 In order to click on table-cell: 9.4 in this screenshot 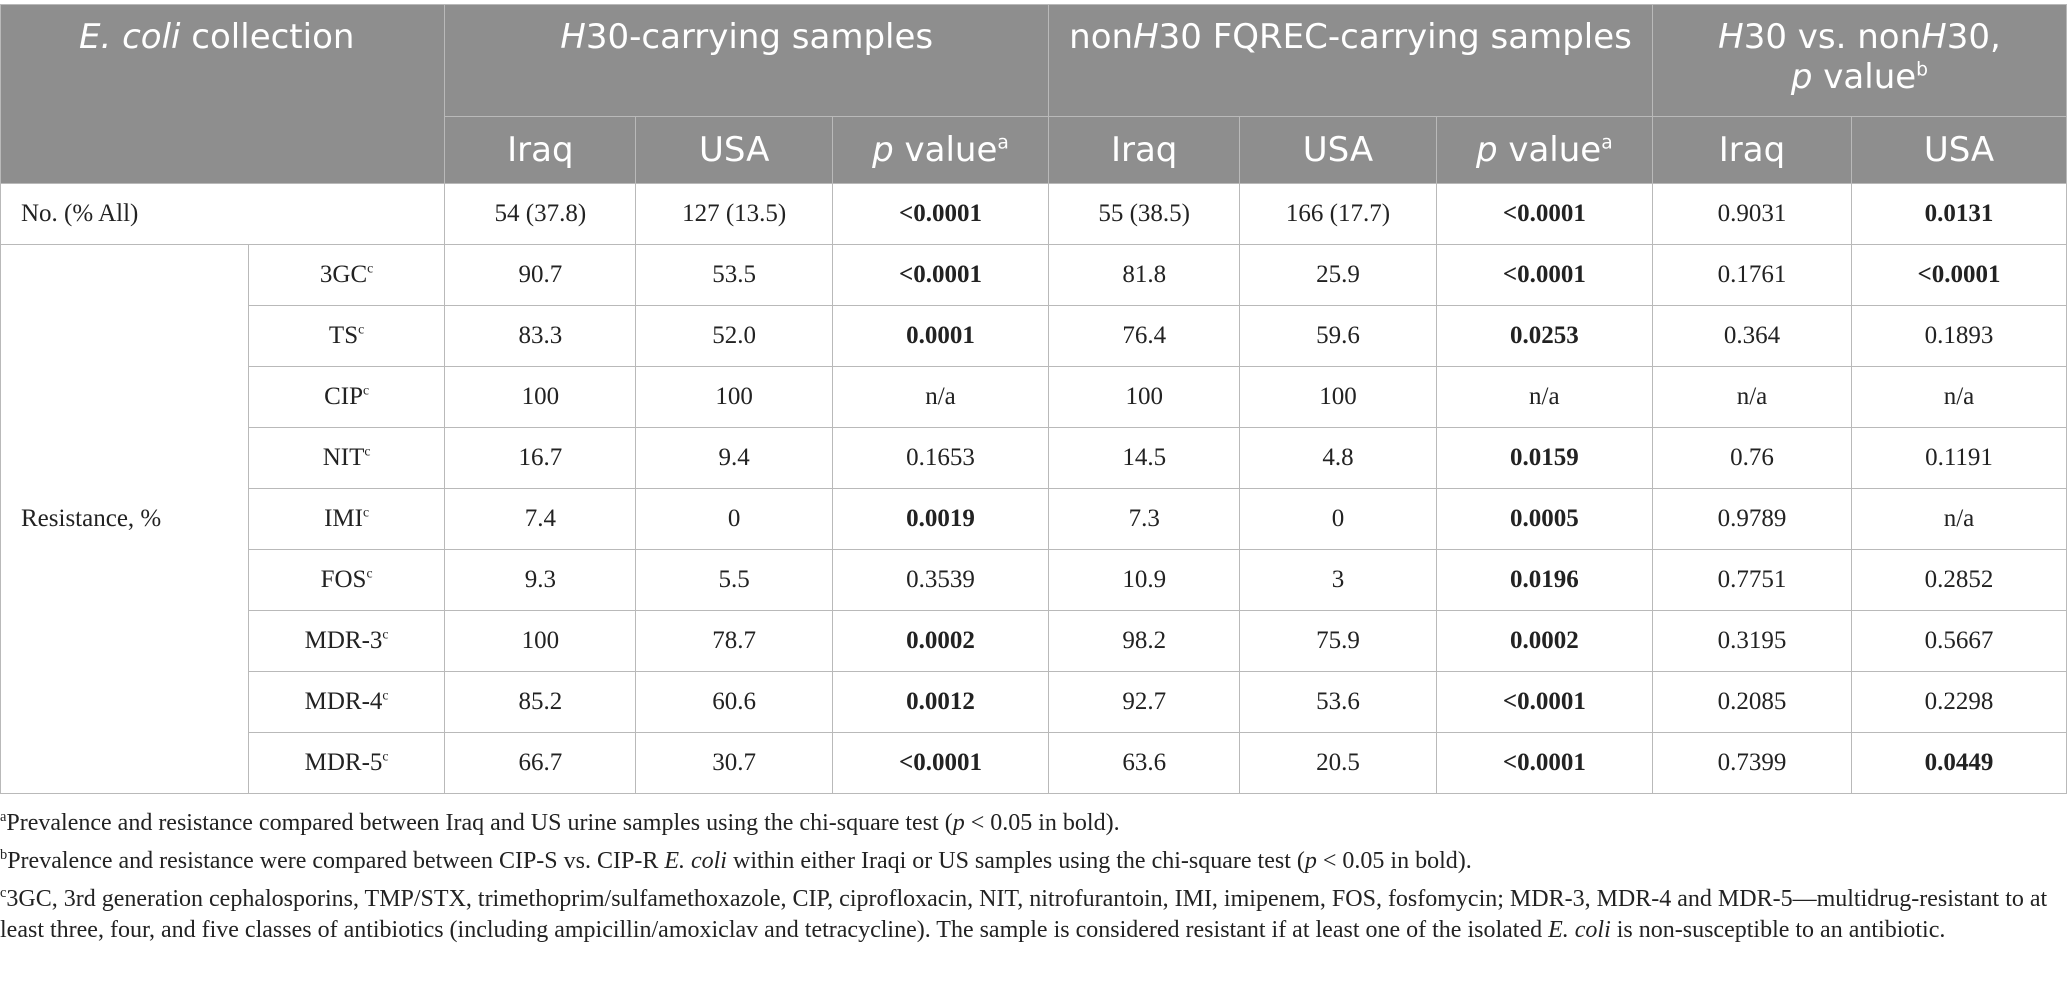, I will do `click(734, 458)`.